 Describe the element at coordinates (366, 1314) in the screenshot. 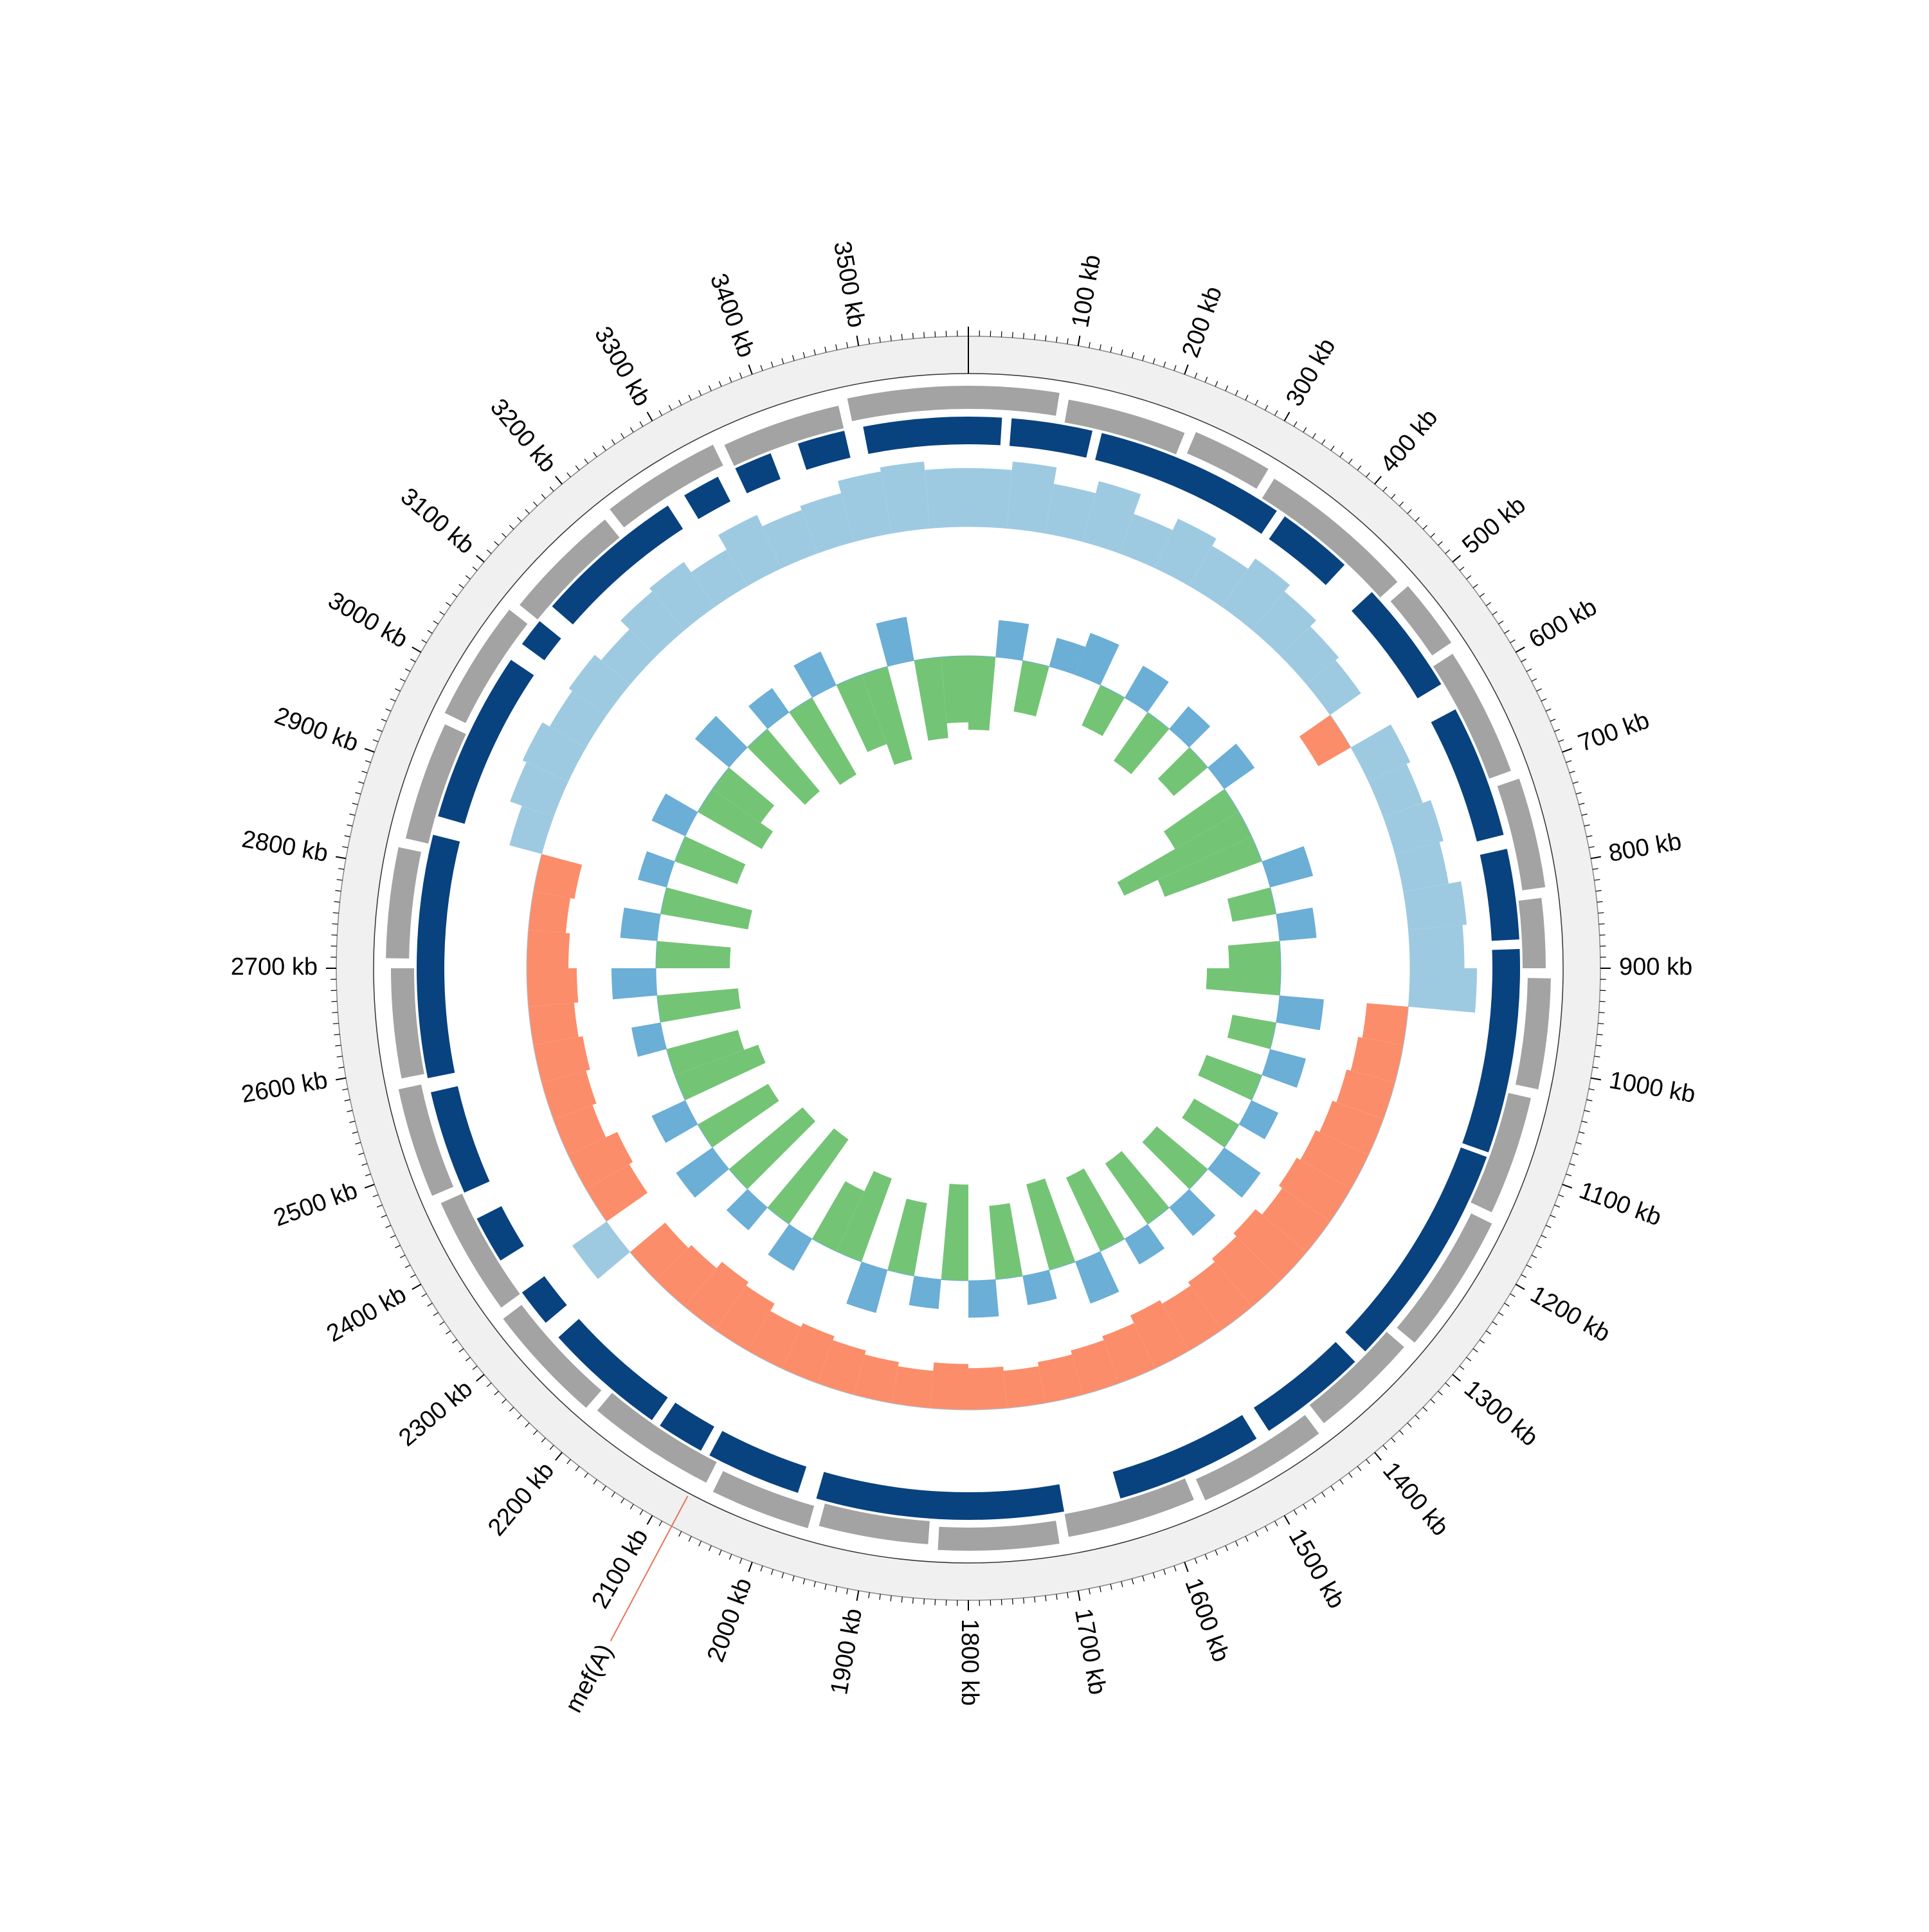

I see `x-tick-label: 2400 kb` at that location.